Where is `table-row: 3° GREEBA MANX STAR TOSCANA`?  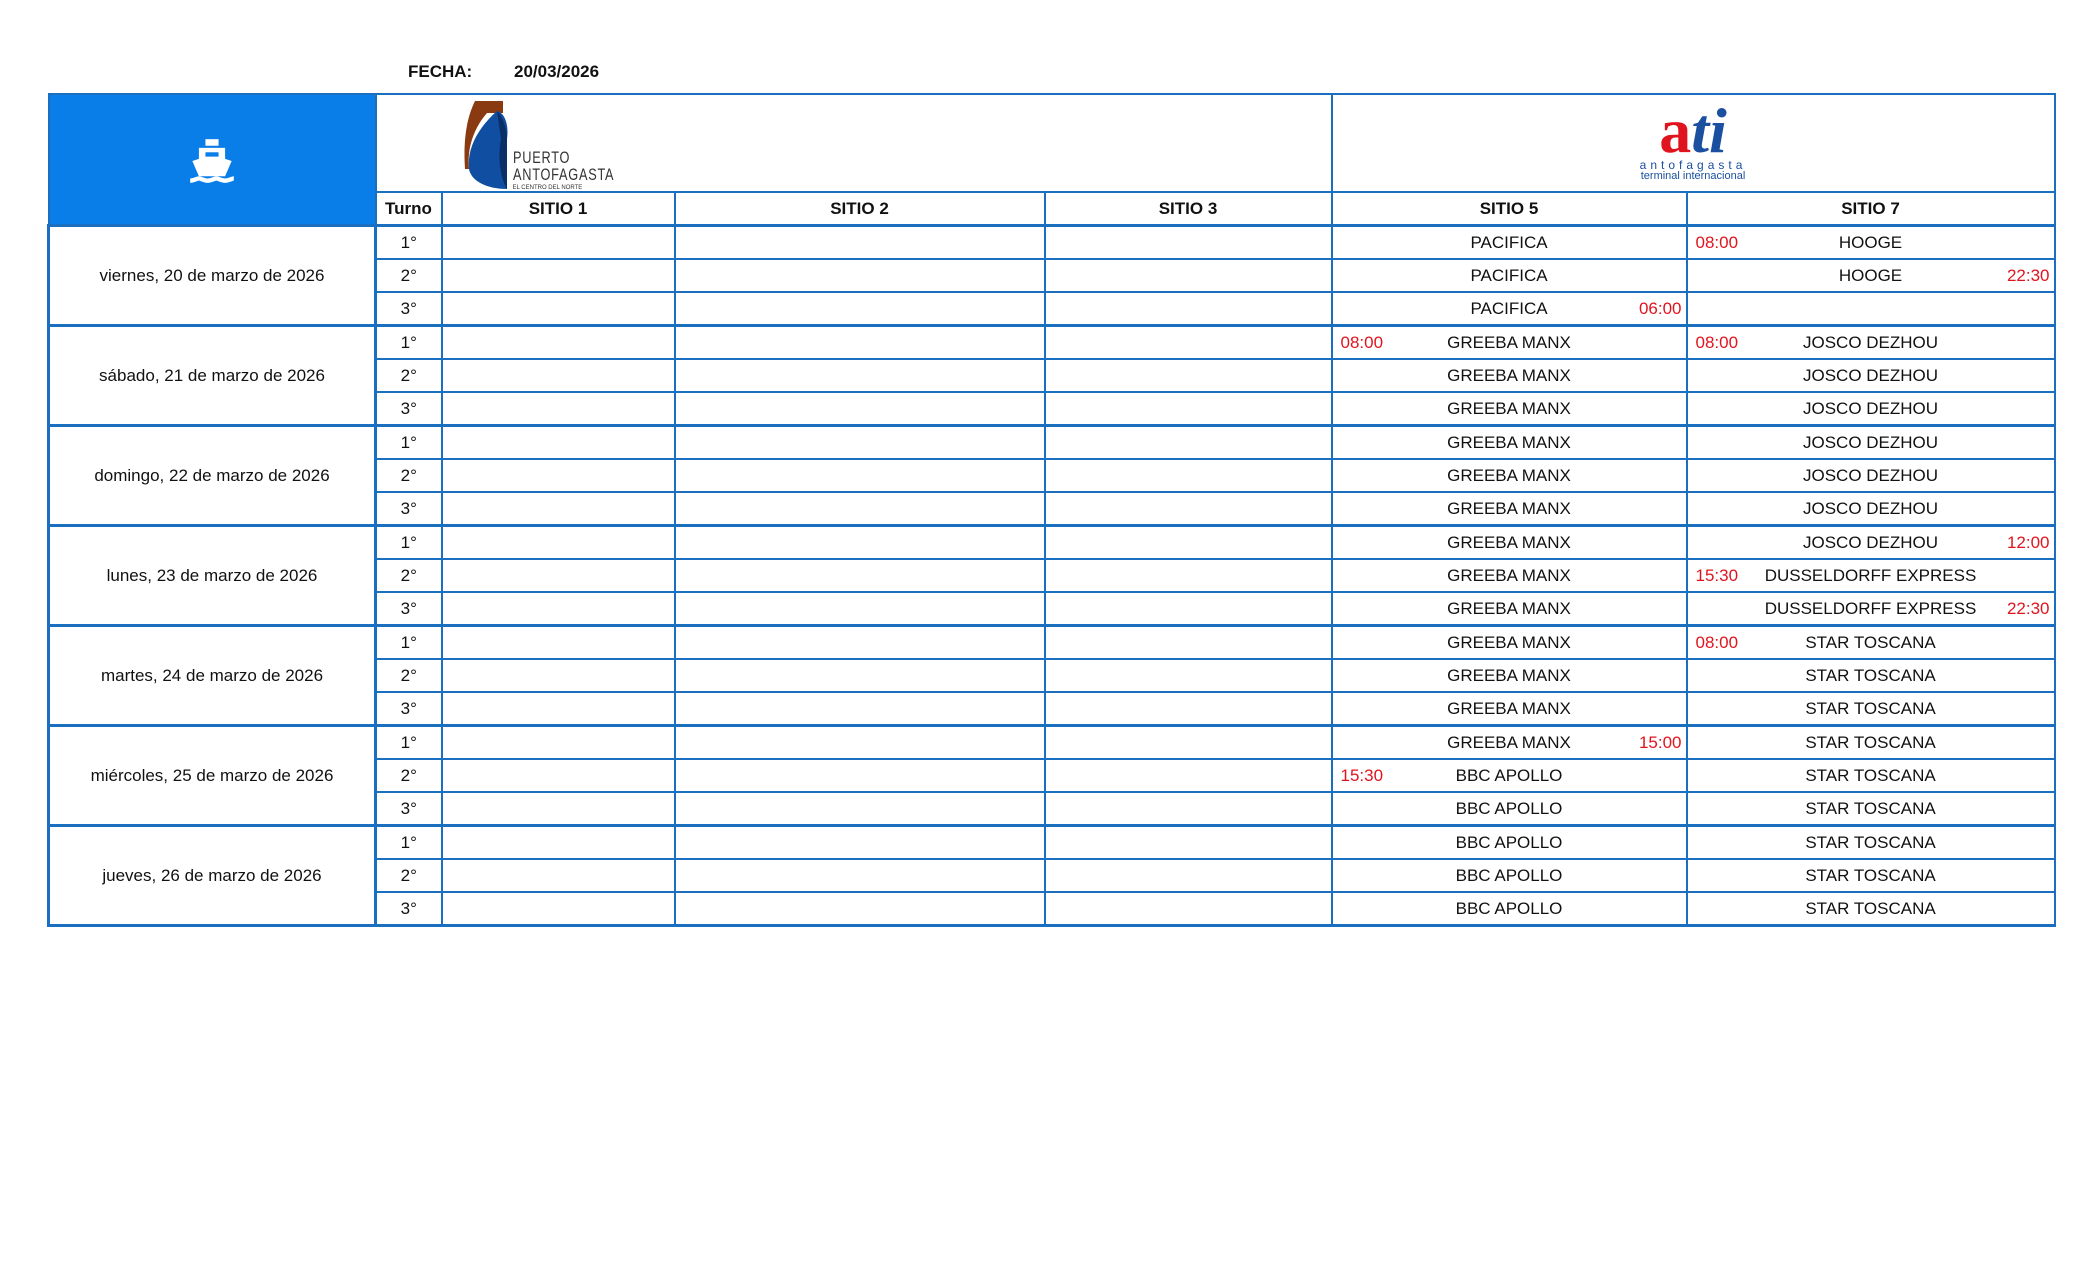 table-row: 3° GREEBA MANX STAR TOSCANA is located at coordinates (1052, 709).